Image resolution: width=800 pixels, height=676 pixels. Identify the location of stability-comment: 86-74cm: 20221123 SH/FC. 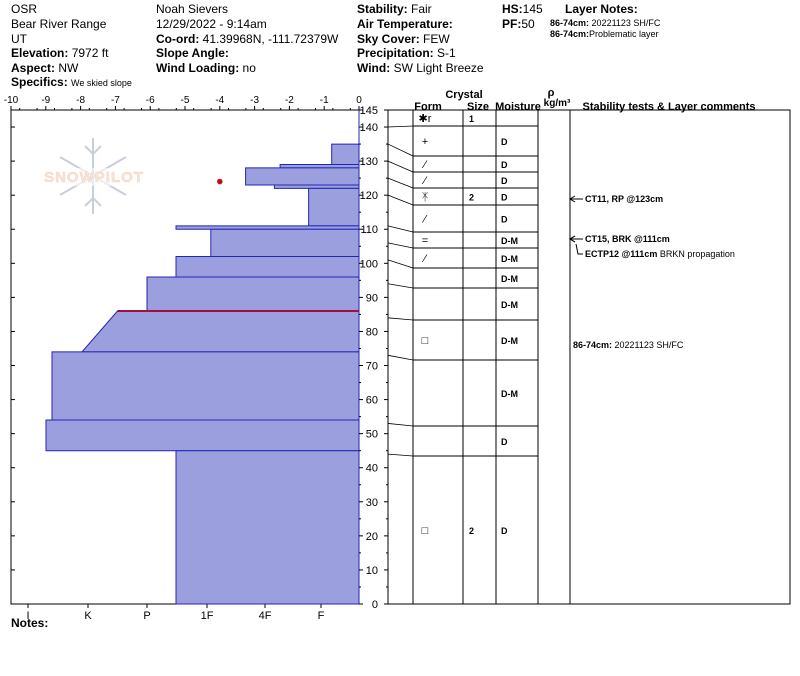
(628, 345).